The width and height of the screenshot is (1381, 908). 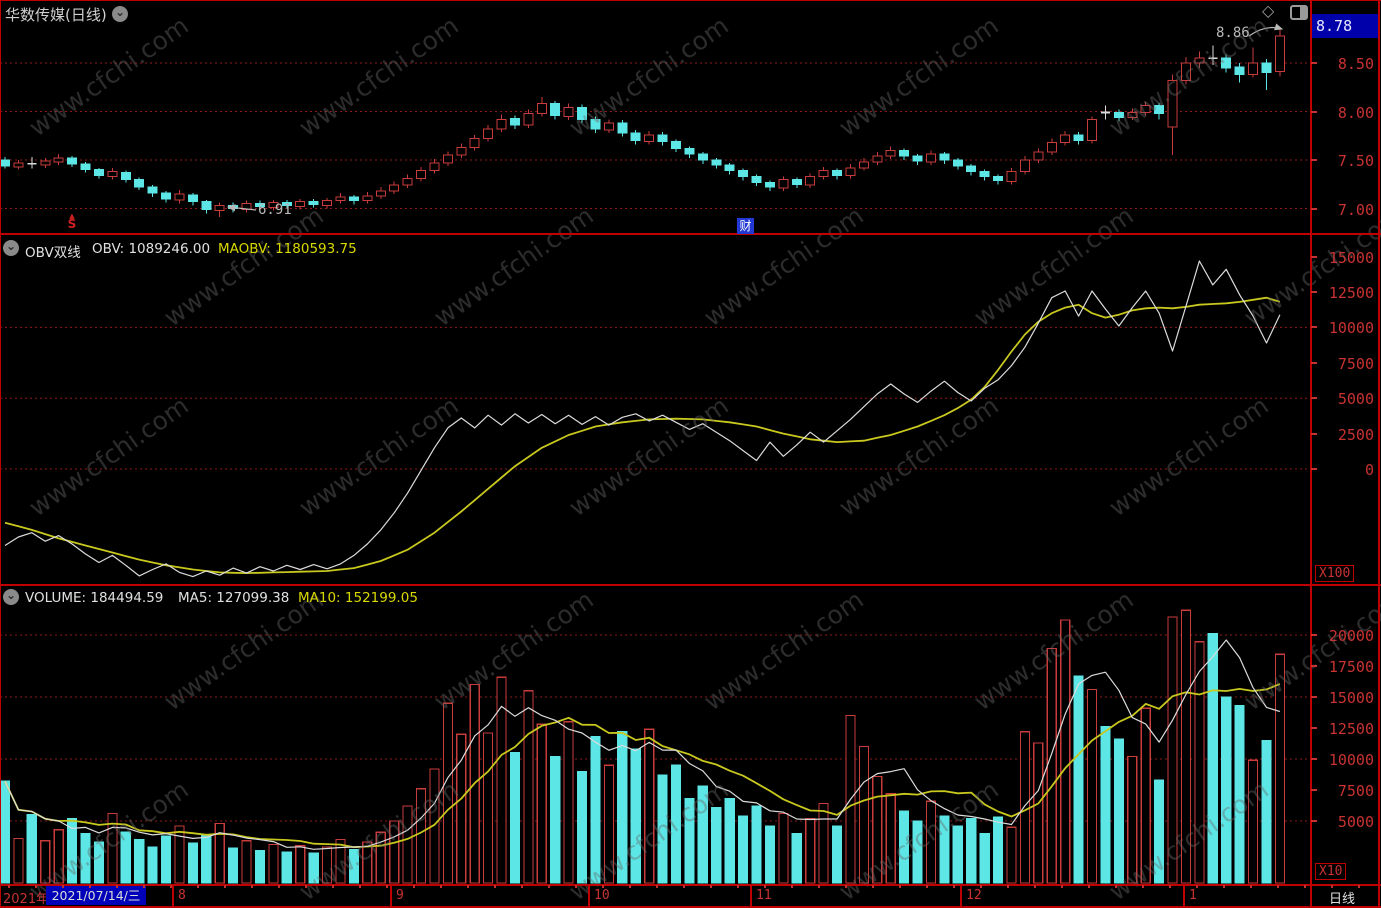 I want to click on border-left, so click(x=0, y=454).